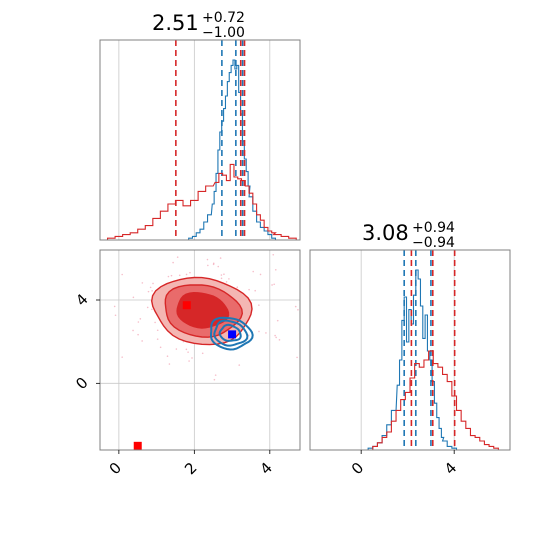 The image size is (550, 550). Describe the element at coordinates (433, 243) in the screenshot. I see `title-lower-error: −0.94` at that location.